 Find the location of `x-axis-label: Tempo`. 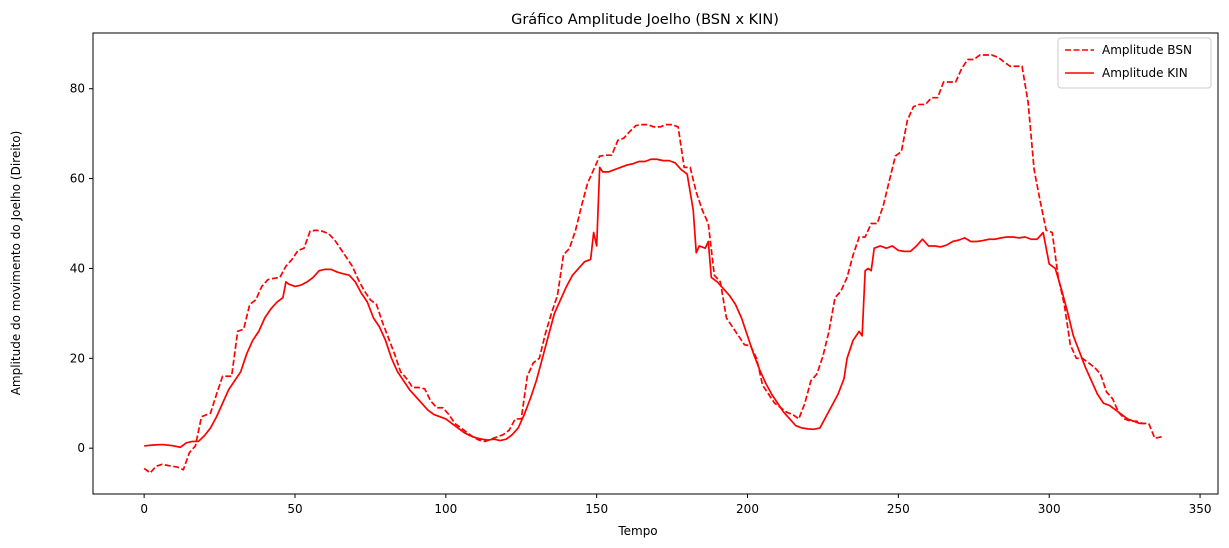

x-axis-label: Tempo is located at coordinates (637, 531).